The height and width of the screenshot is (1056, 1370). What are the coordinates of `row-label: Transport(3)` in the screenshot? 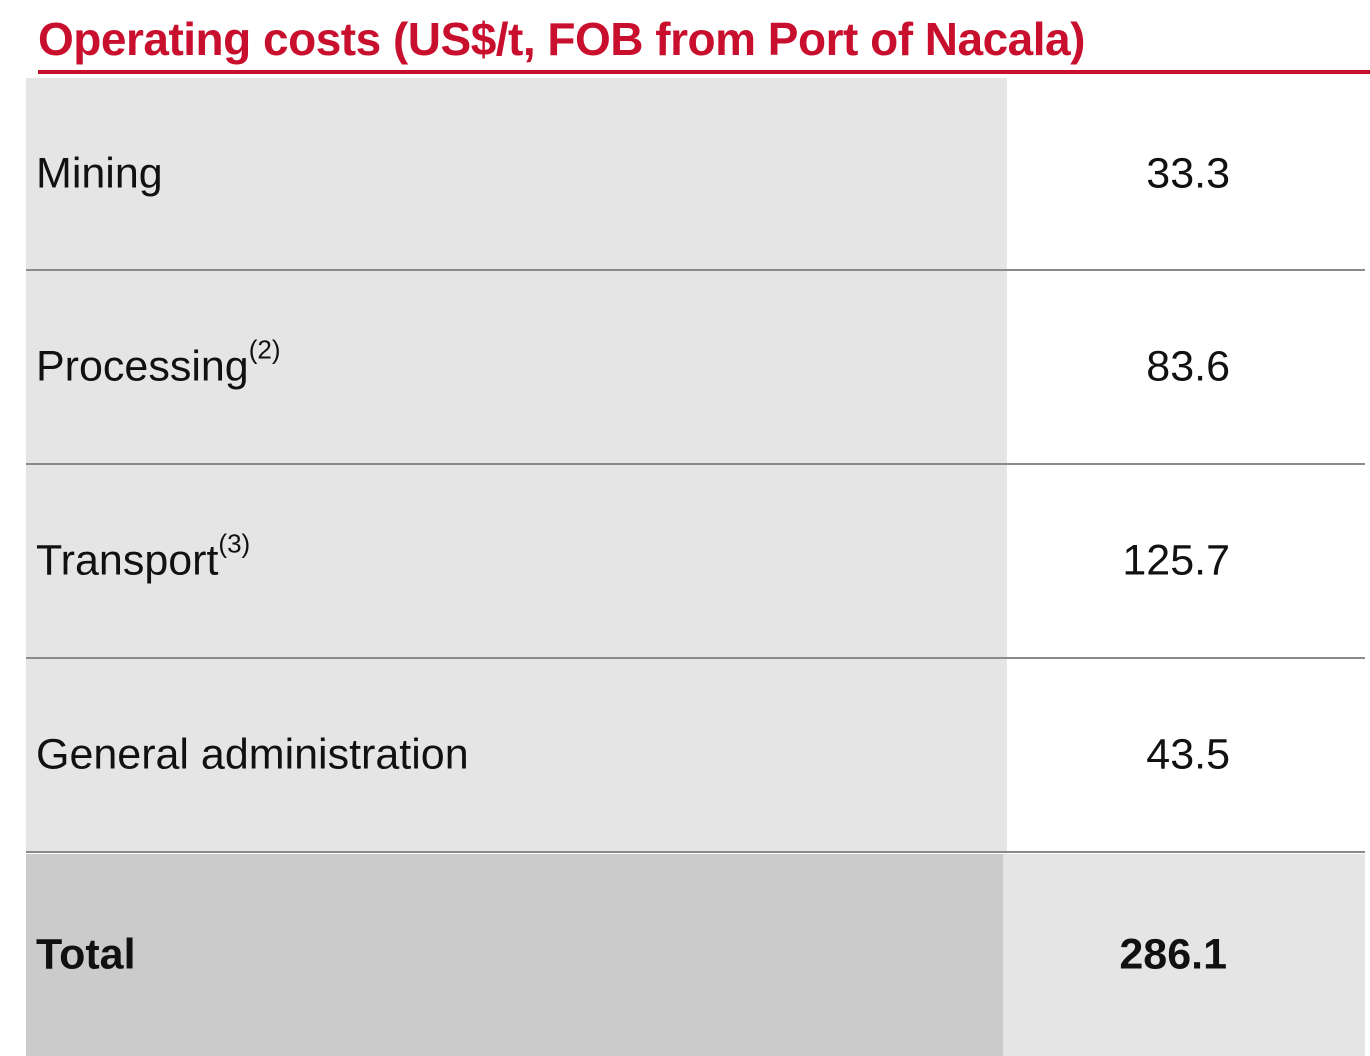 It's located at (143, 558).